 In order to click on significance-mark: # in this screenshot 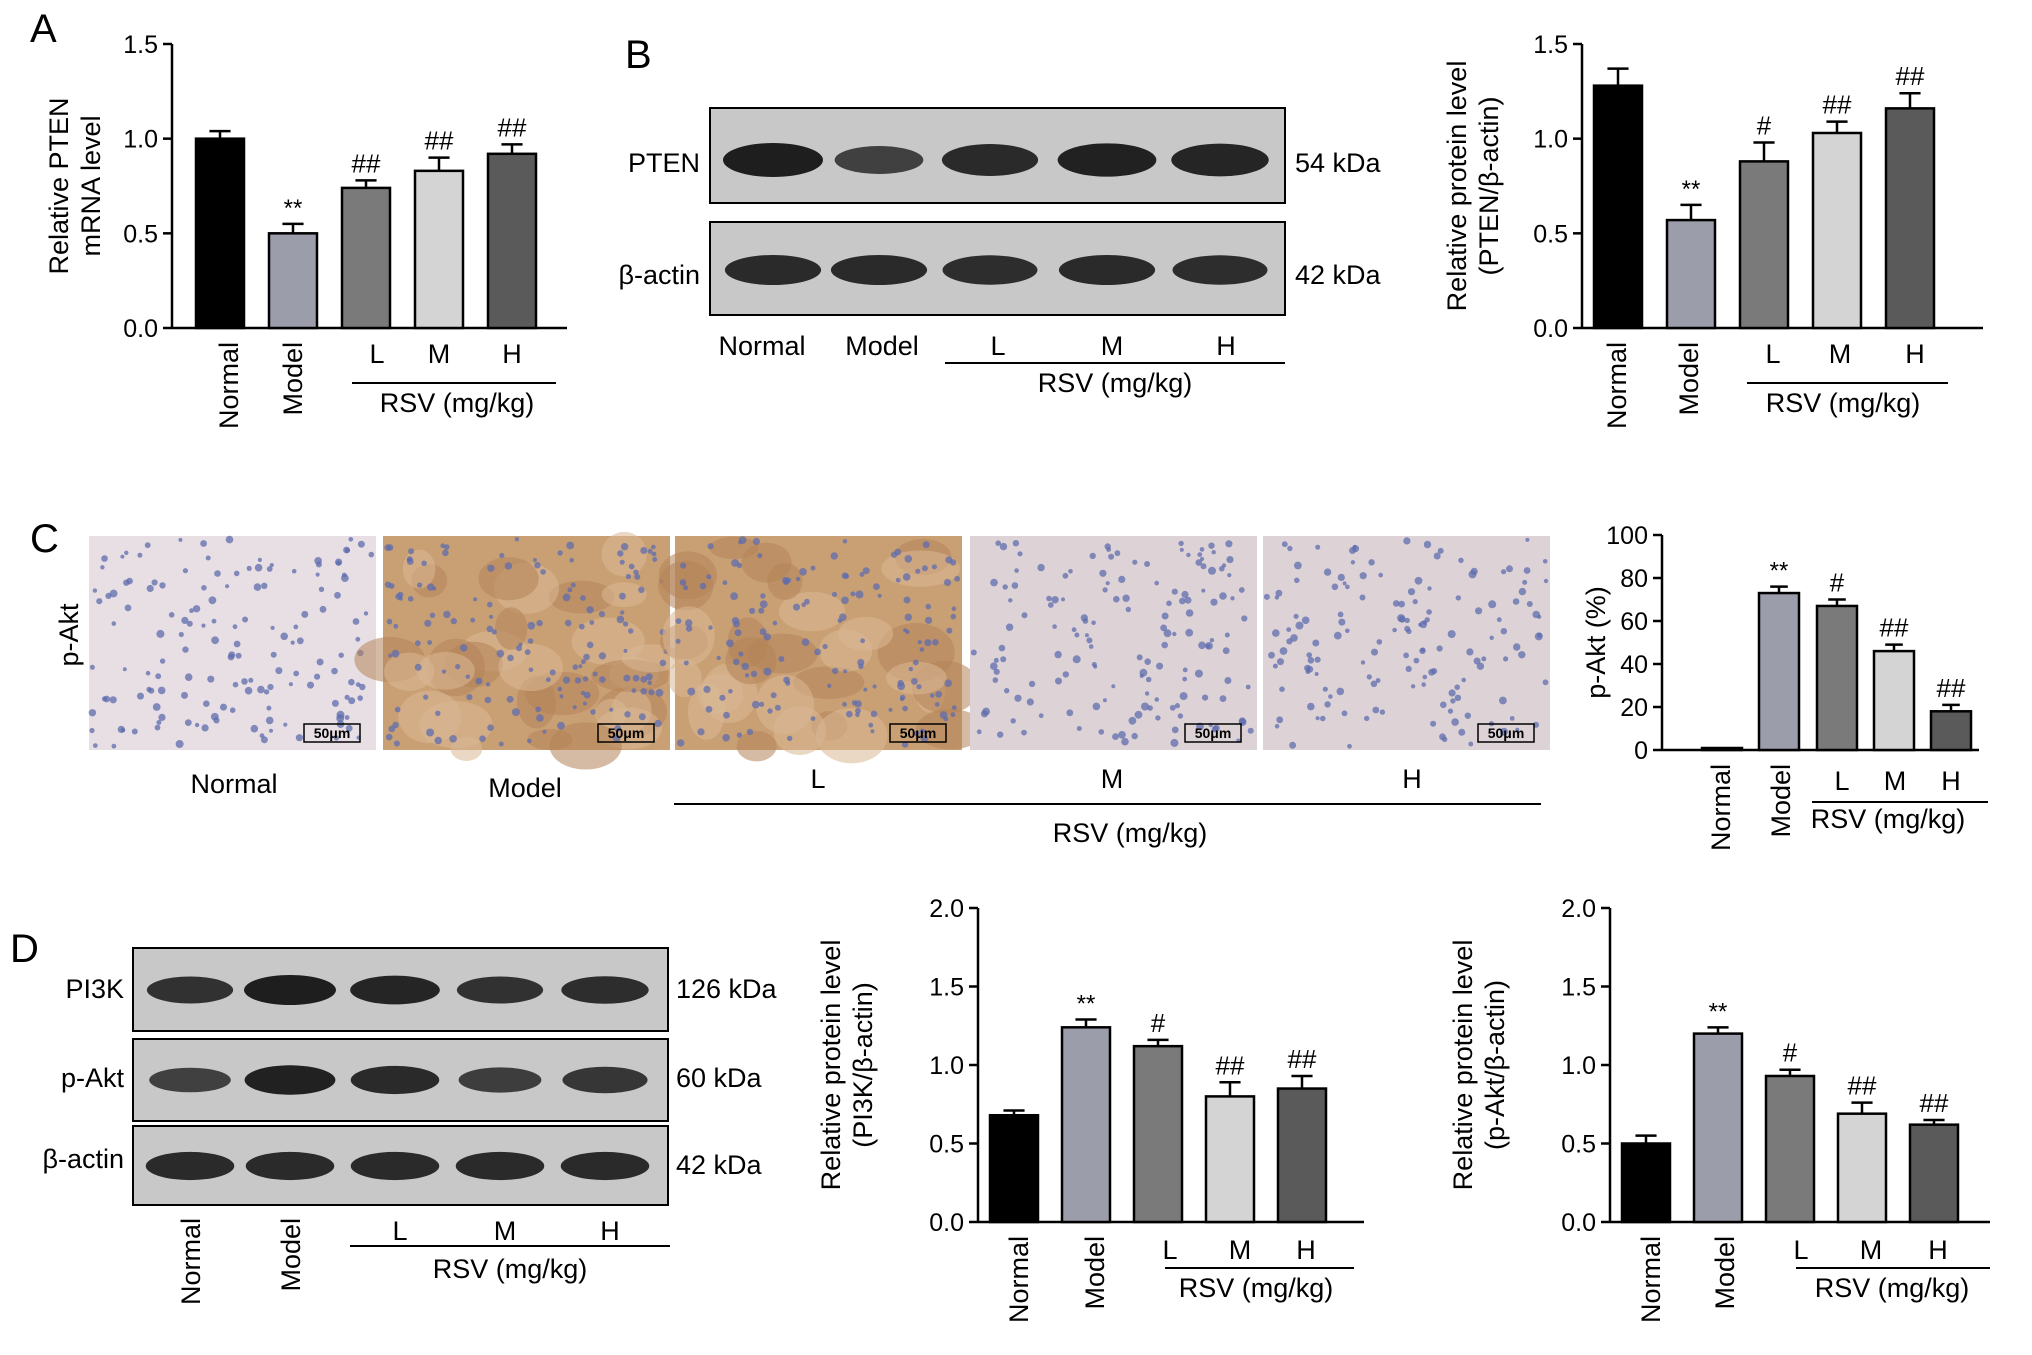, I will do `click(1837, 583)`.